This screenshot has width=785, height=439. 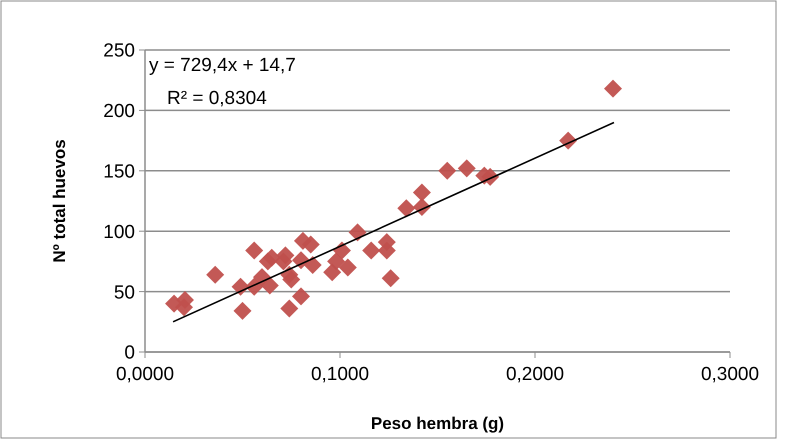 I want to click on y-tick-label: 250, so click(x=119, y=51).